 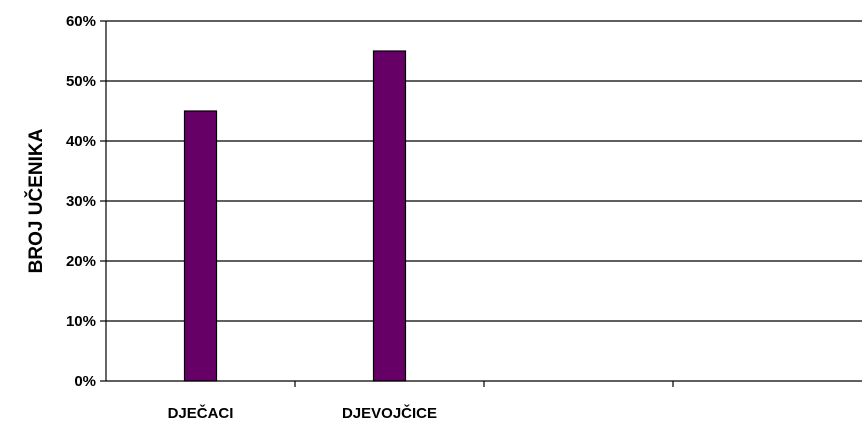 I want to click on category-label: DJEČACI, so click(x=201, y=413).